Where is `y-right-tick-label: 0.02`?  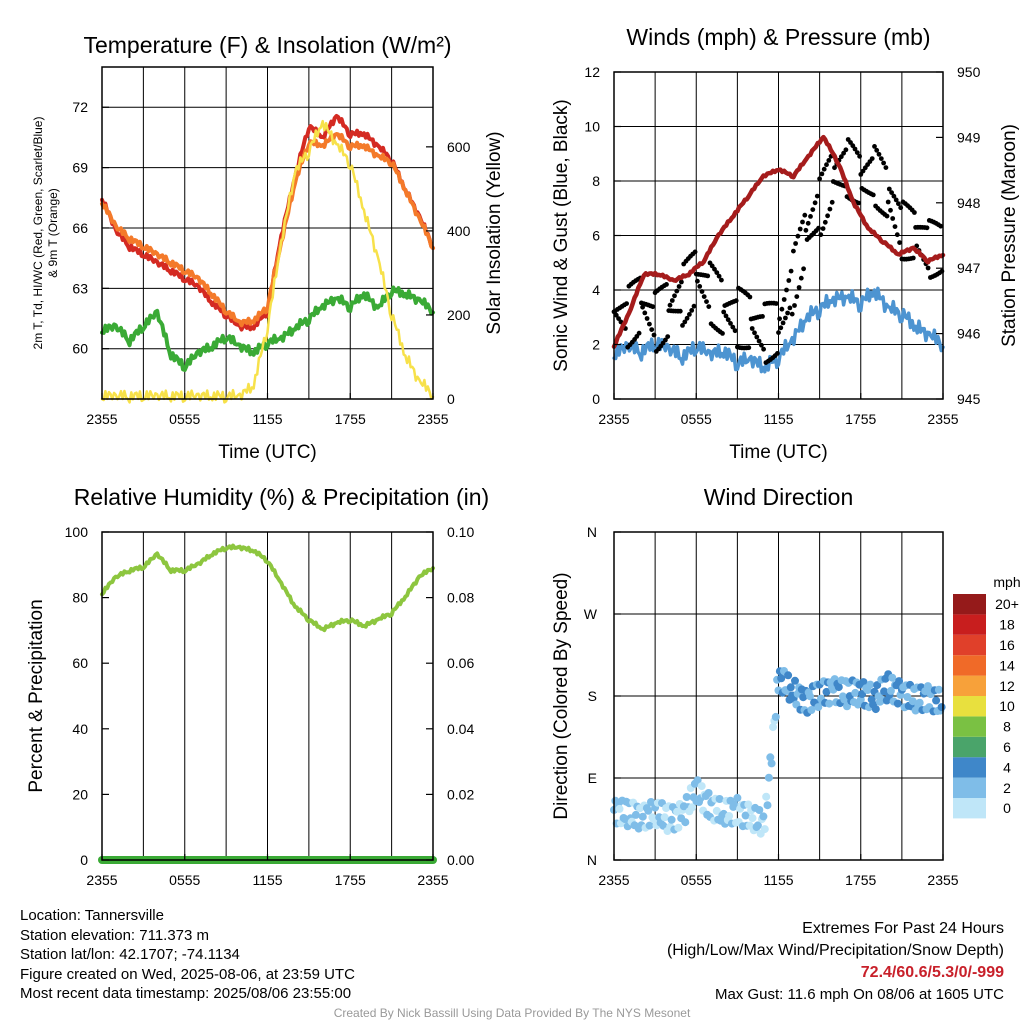
y-right-tick-label: 0.02 is located at coordinates (460, 794).